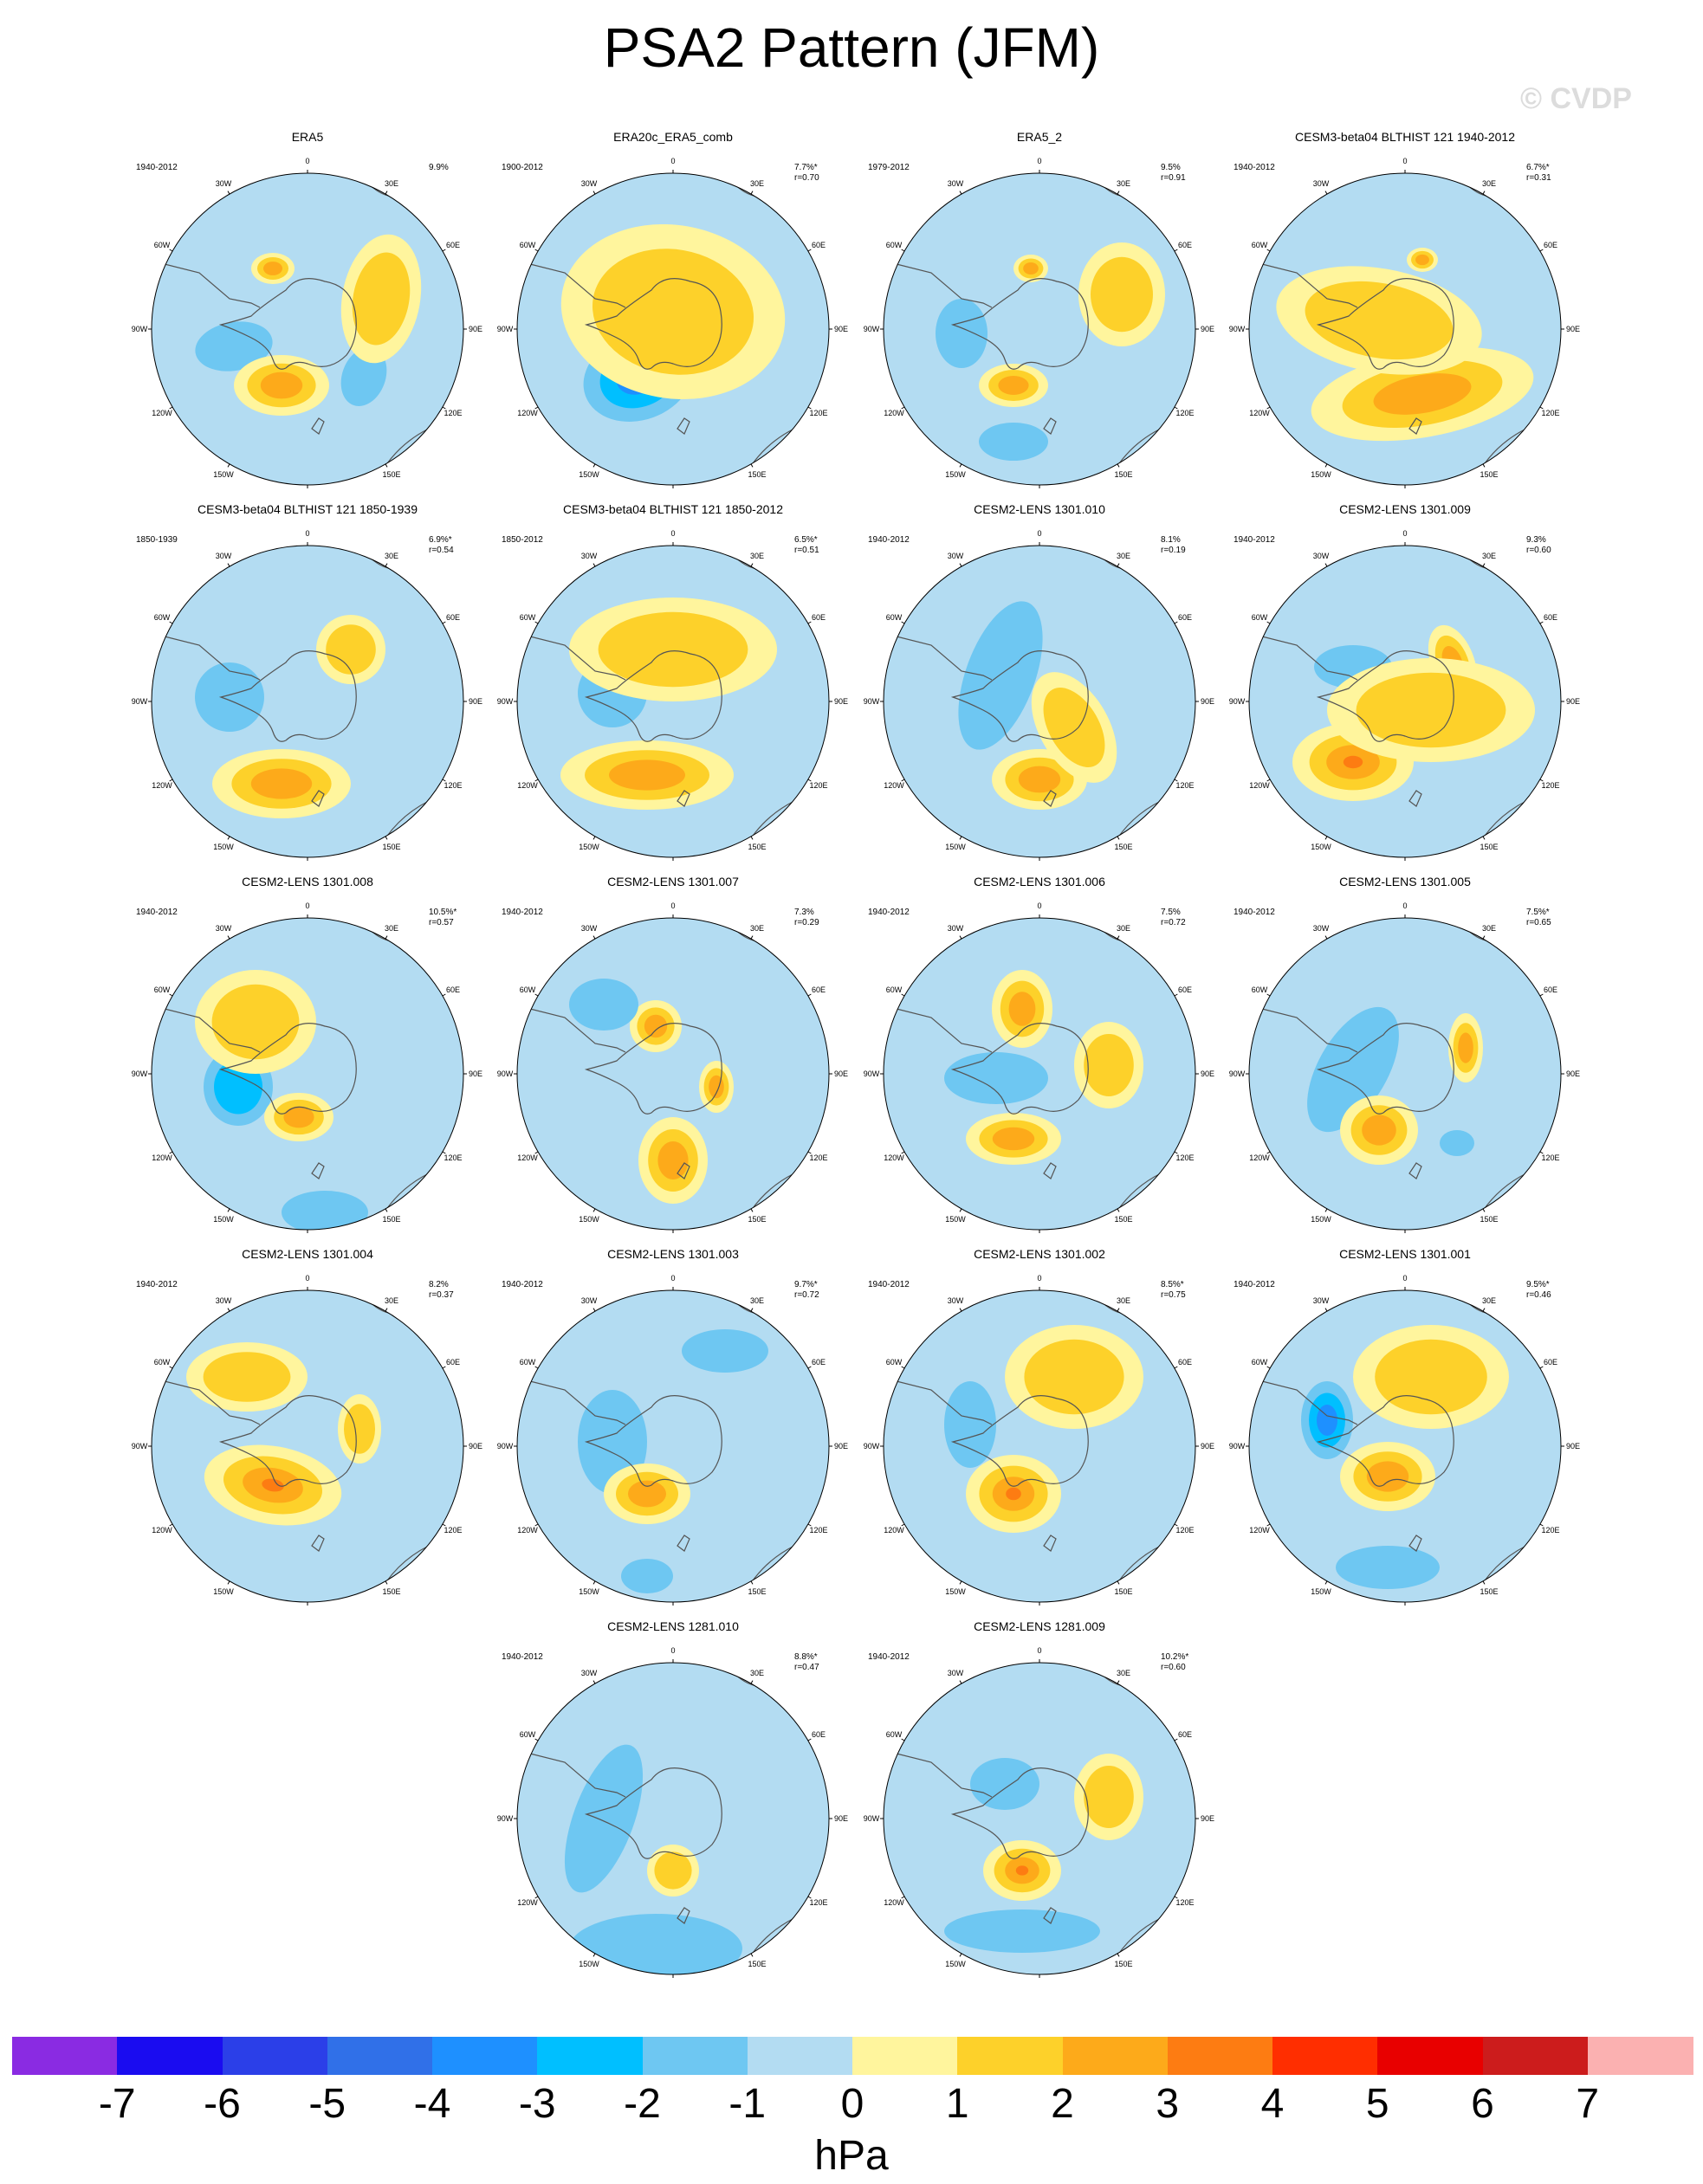 The height and width of the screenshot is (2184, 1703). I want to click on panel-years: 1979-2012, so click(889, 167).